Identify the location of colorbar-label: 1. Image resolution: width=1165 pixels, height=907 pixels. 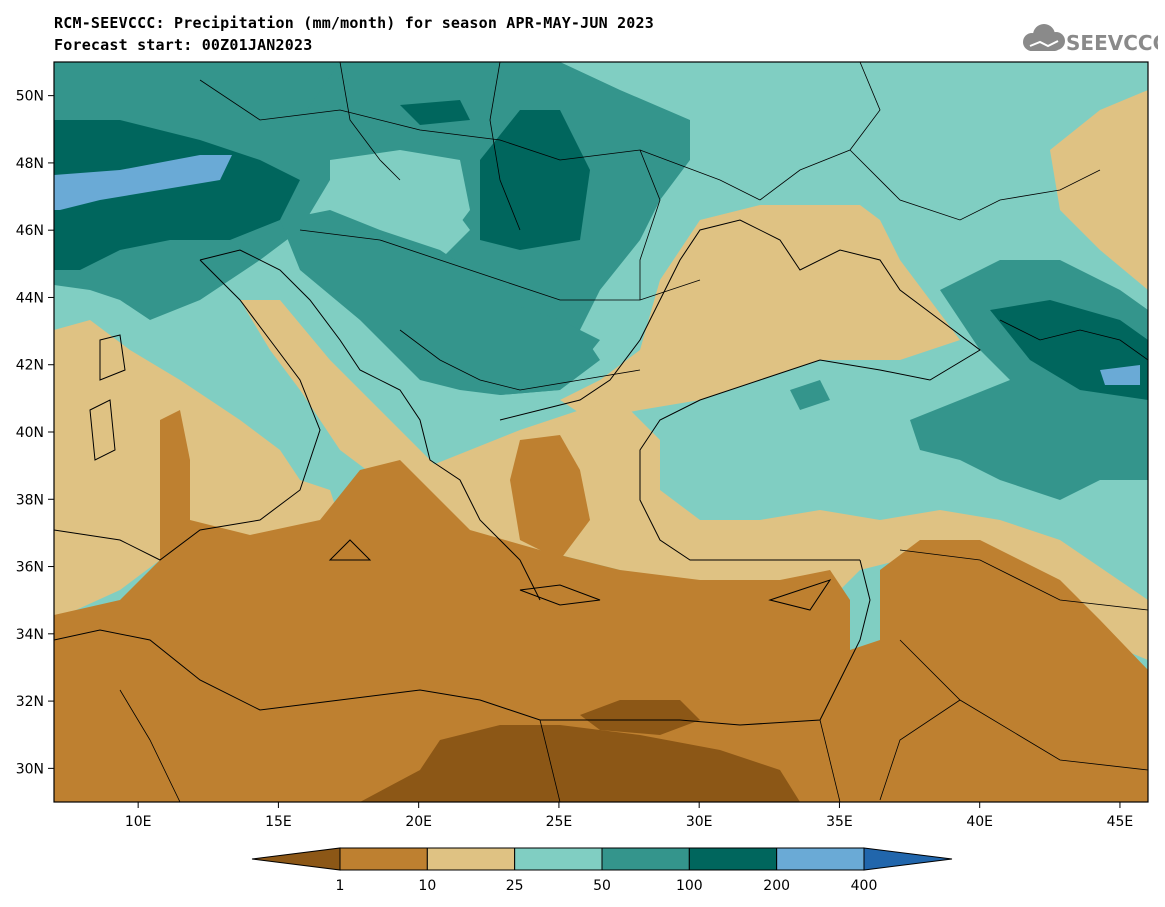
(340, 886).